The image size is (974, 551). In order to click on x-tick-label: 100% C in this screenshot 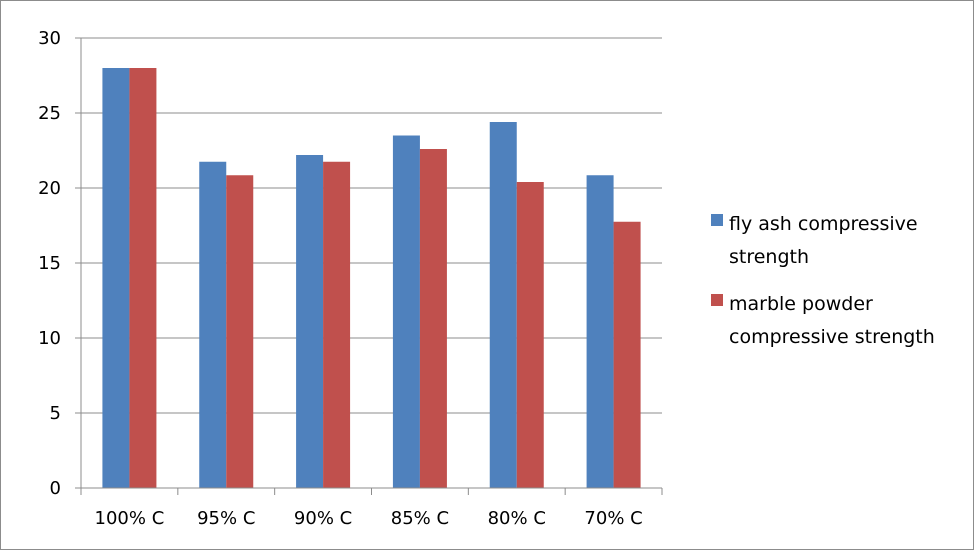, I will do `click(130, 518)`.